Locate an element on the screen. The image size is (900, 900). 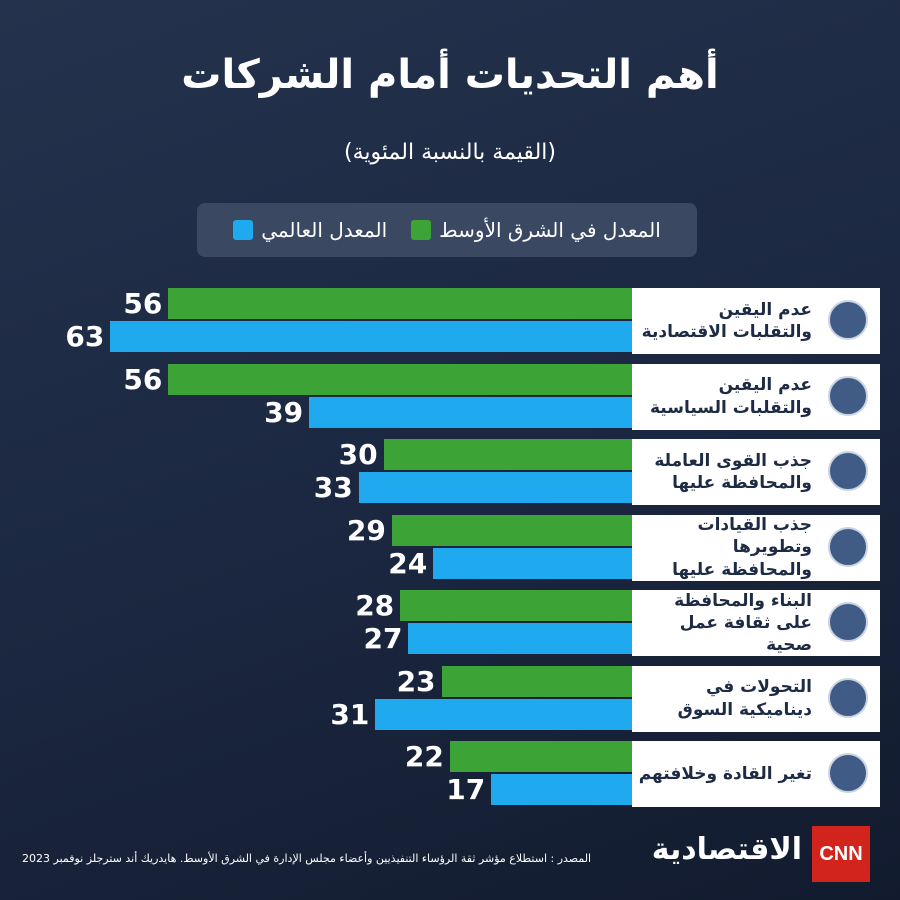
category-box: تغير القادة وخلافتهم is located at coordinates (756, 774).